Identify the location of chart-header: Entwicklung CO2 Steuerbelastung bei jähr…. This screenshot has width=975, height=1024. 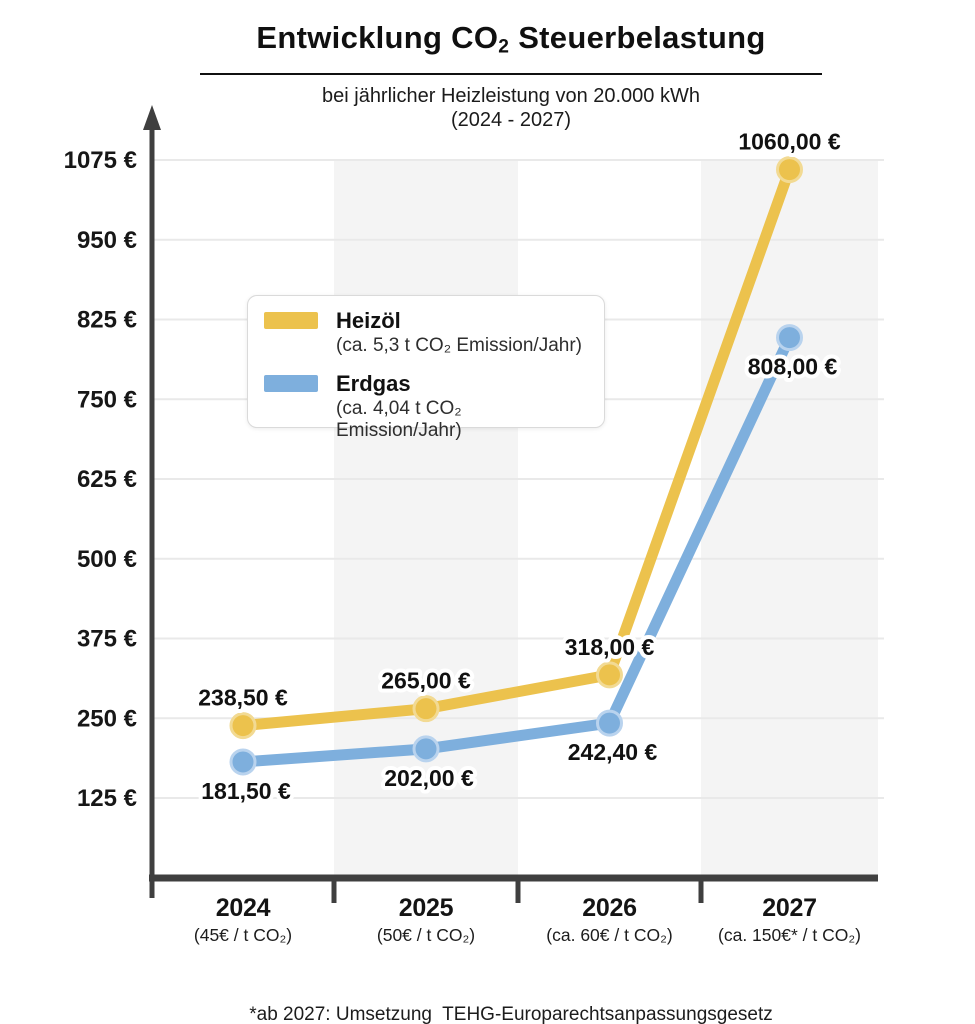
(511, 76).